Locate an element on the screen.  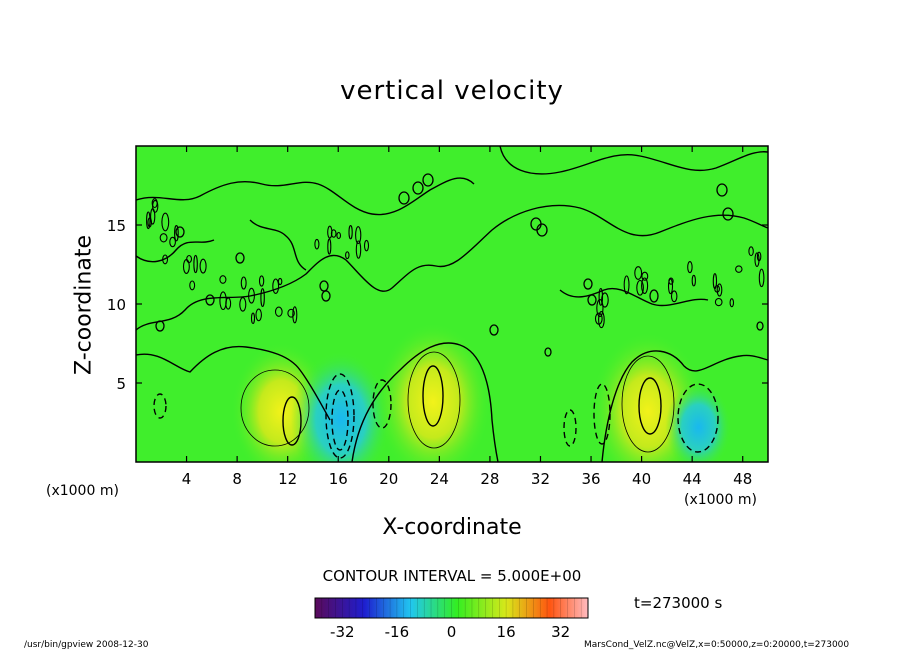
colorbar-tick-label: -32 is located at coordinates (342, 632).